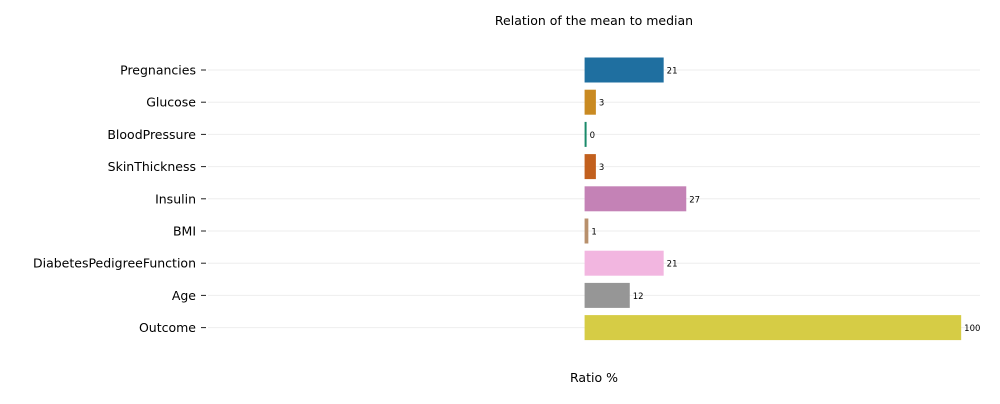  Describe the element at coordinates (972, 329) in the screenshot. I see `bar-value-label: 100` at that location.